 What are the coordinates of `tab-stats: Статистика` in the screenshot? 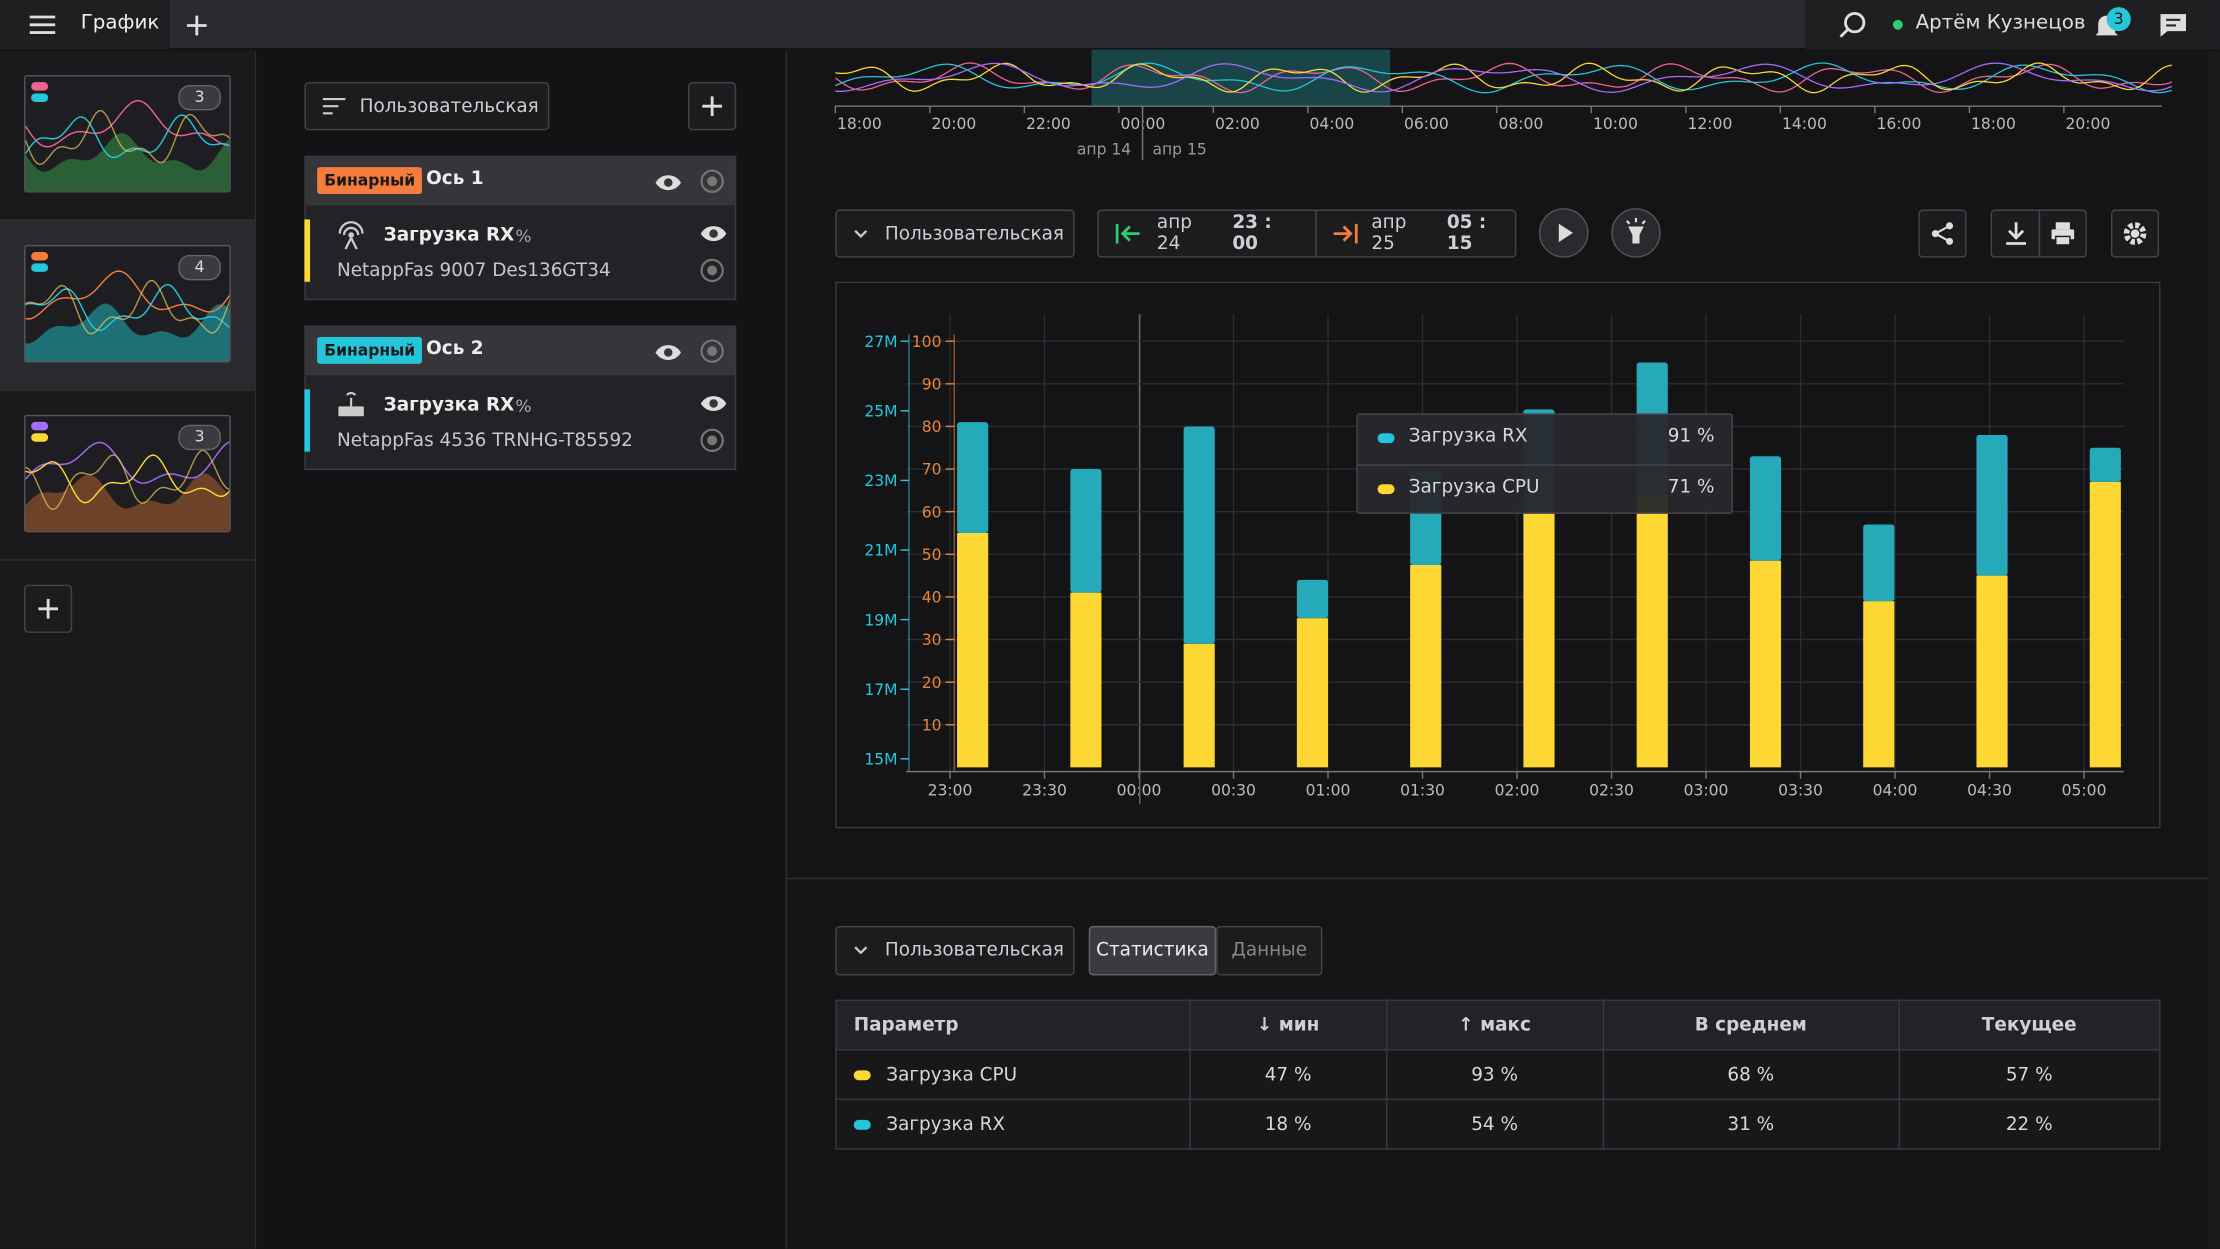 It's located at (1152, 950).